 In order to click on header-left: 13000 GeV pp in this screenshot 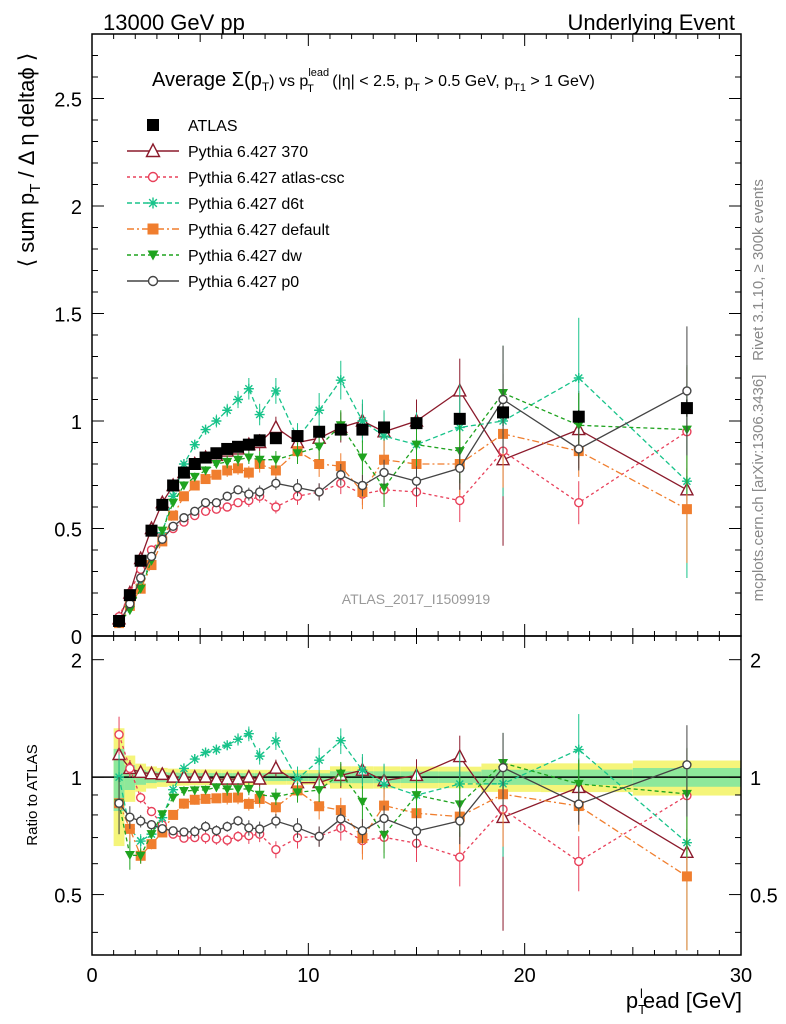, I will do `click(174, 22)`.